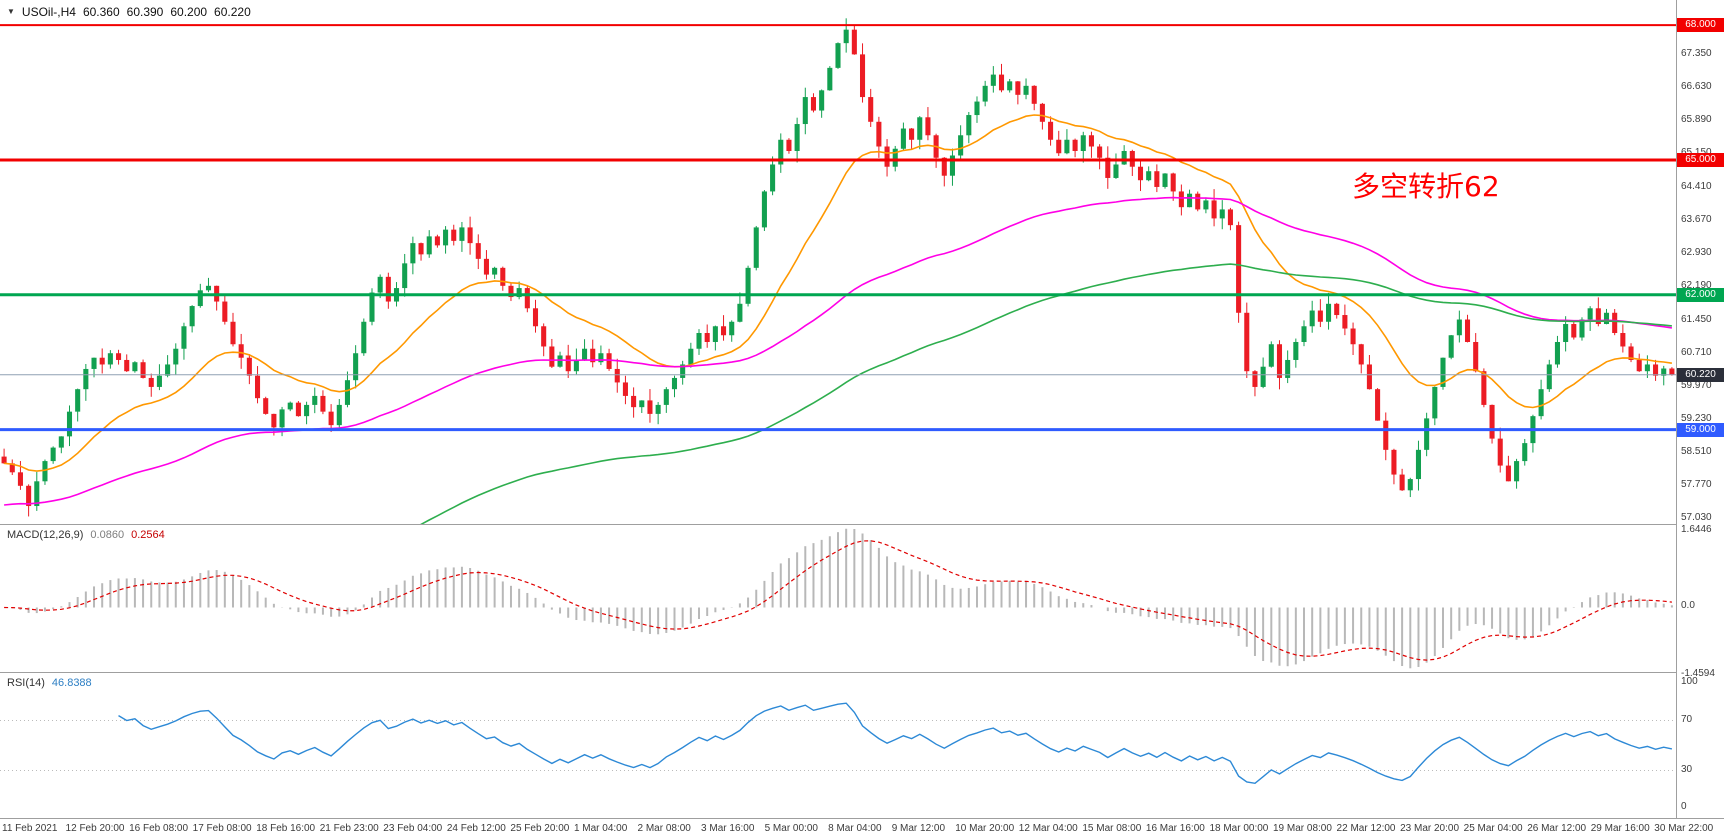 The height and width of the screenshot is (840, 1724). I want to click on chart-annotation-text: 多空转折62, so click(1426, 186).